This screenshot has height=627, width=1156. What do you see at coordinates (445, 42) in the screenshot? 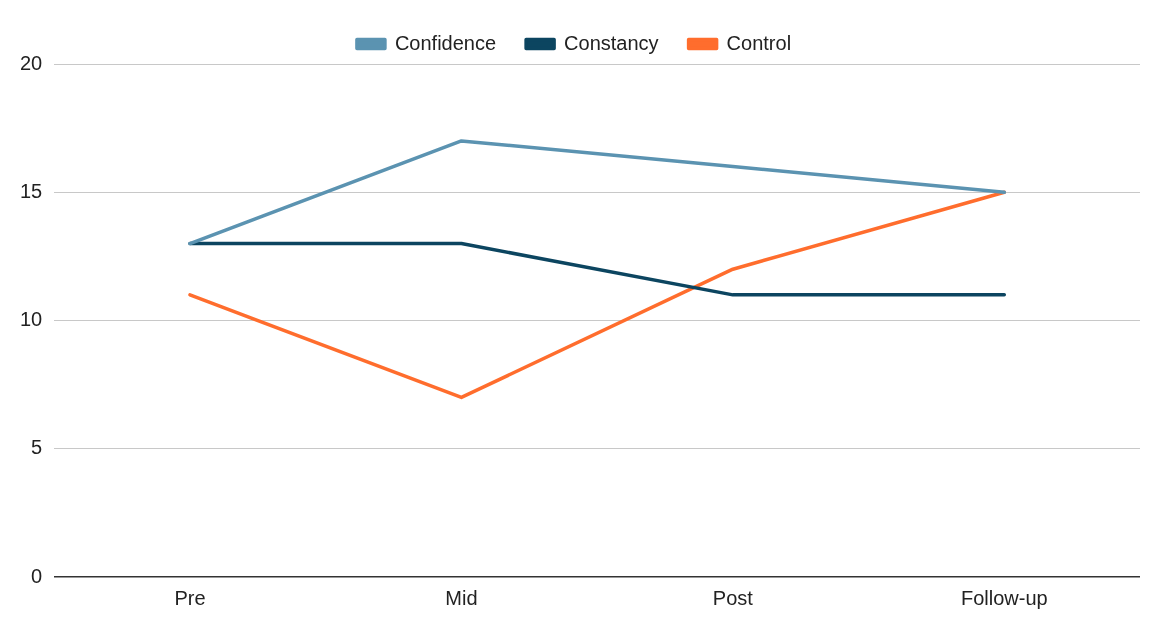
I see `legend-label: Confidence` at bounding box center [445, 42].